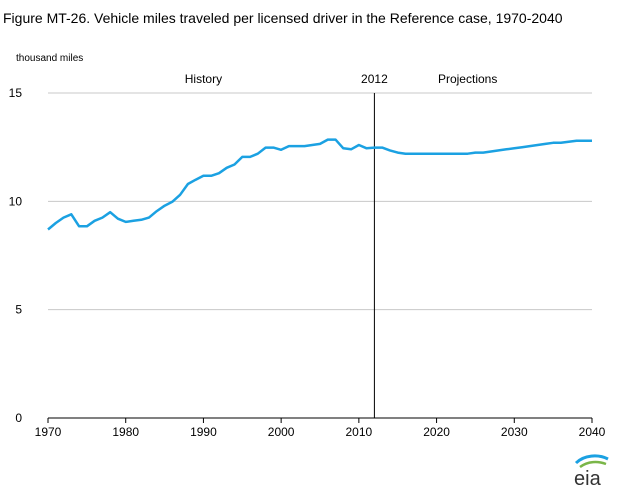 The image size is (618, 497). I want to click on x-tick-label: 1980, so click(125, 432).